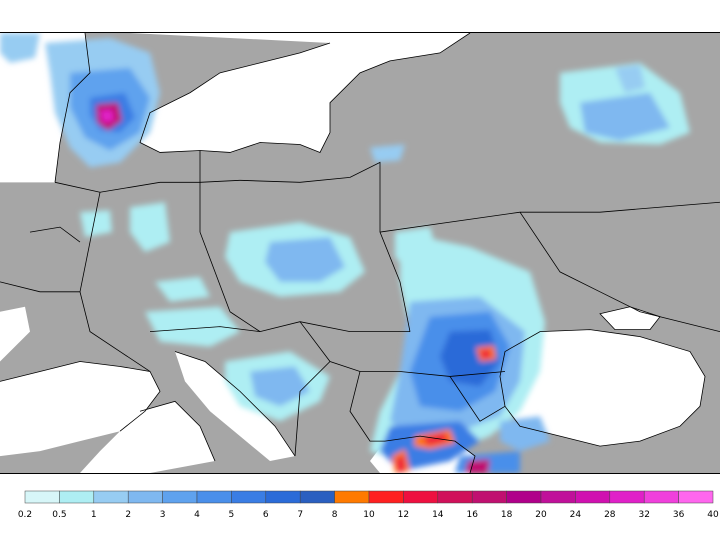 The width and height of the screenshot is (720, 540). What do you see at coordinates (438, 515) in the screenshot?
I see `legend-label: 14` at bounding box center [438, 515].